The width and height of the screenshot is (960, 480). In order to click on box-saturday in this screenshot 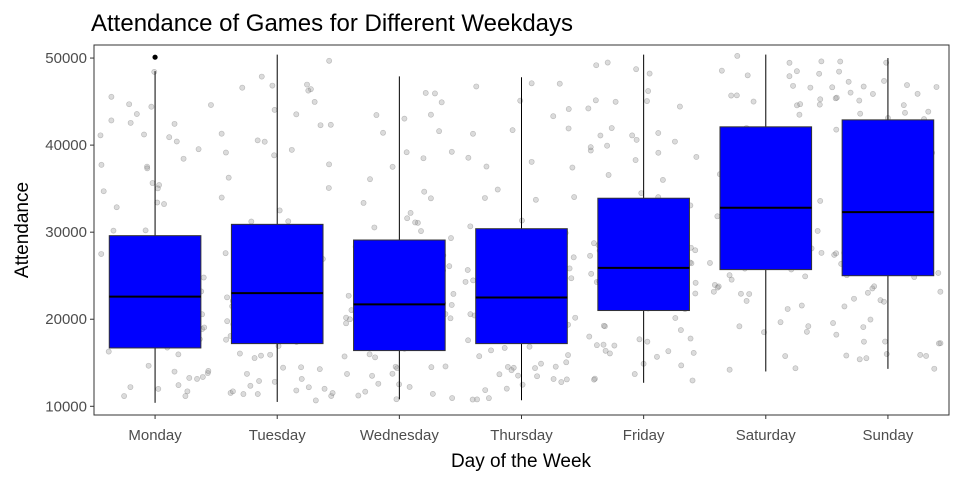, I will do `click(766, 213)`.